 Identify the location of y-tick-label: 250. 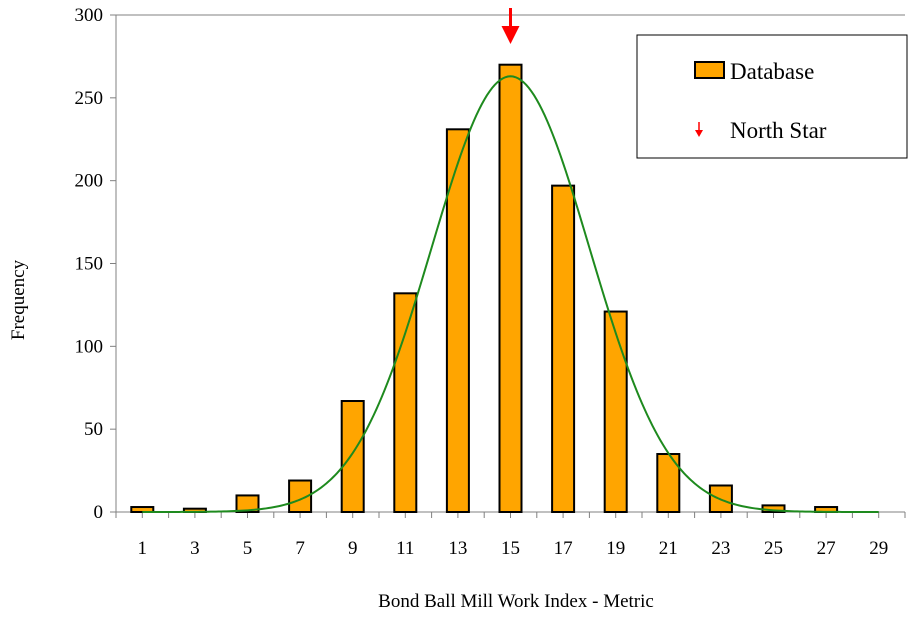
(89, 98).